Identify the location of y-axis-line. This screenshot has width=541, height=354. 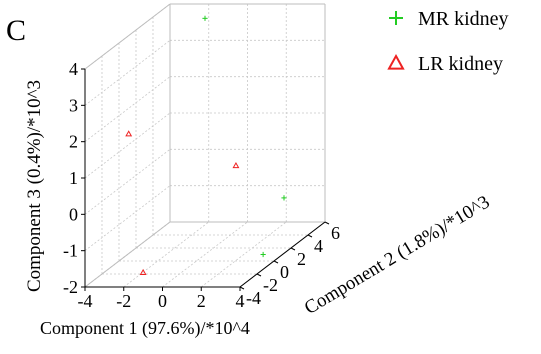
(282, 254).